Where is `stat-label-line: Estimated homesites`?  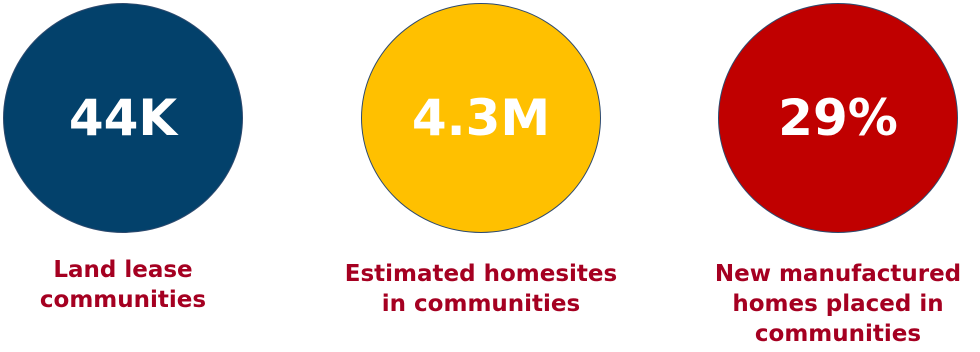
stat-label-line: Estimated homesites is located at coordinates (481, 274).